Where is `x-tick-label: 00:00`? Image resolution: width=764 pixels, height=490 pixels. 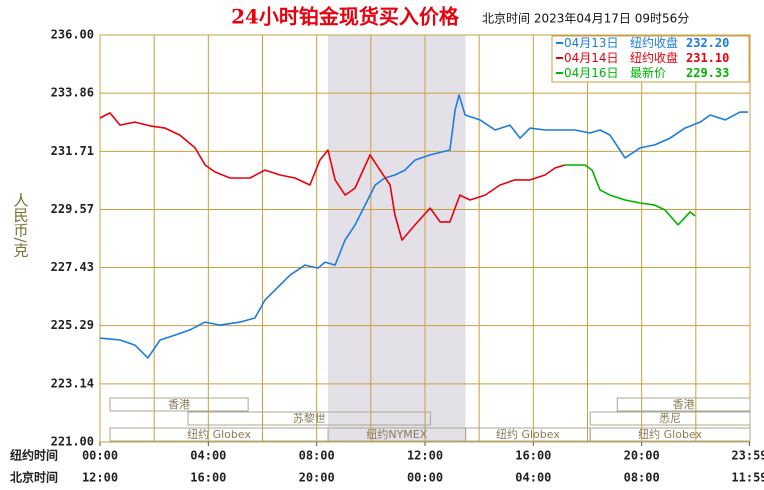 x-tick-label: 00:00 is located at coordinates (100, 456).